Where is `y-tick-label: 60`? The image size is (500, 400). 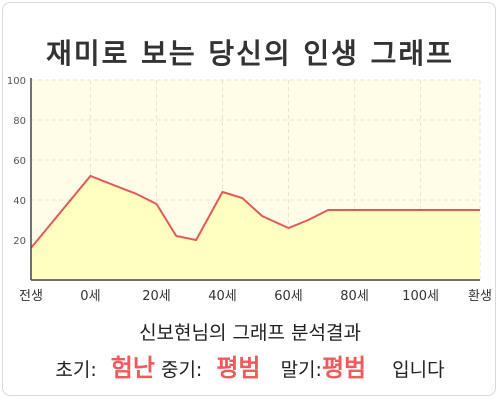
y-tick-label: 60 is located at coordinates (19, 161).